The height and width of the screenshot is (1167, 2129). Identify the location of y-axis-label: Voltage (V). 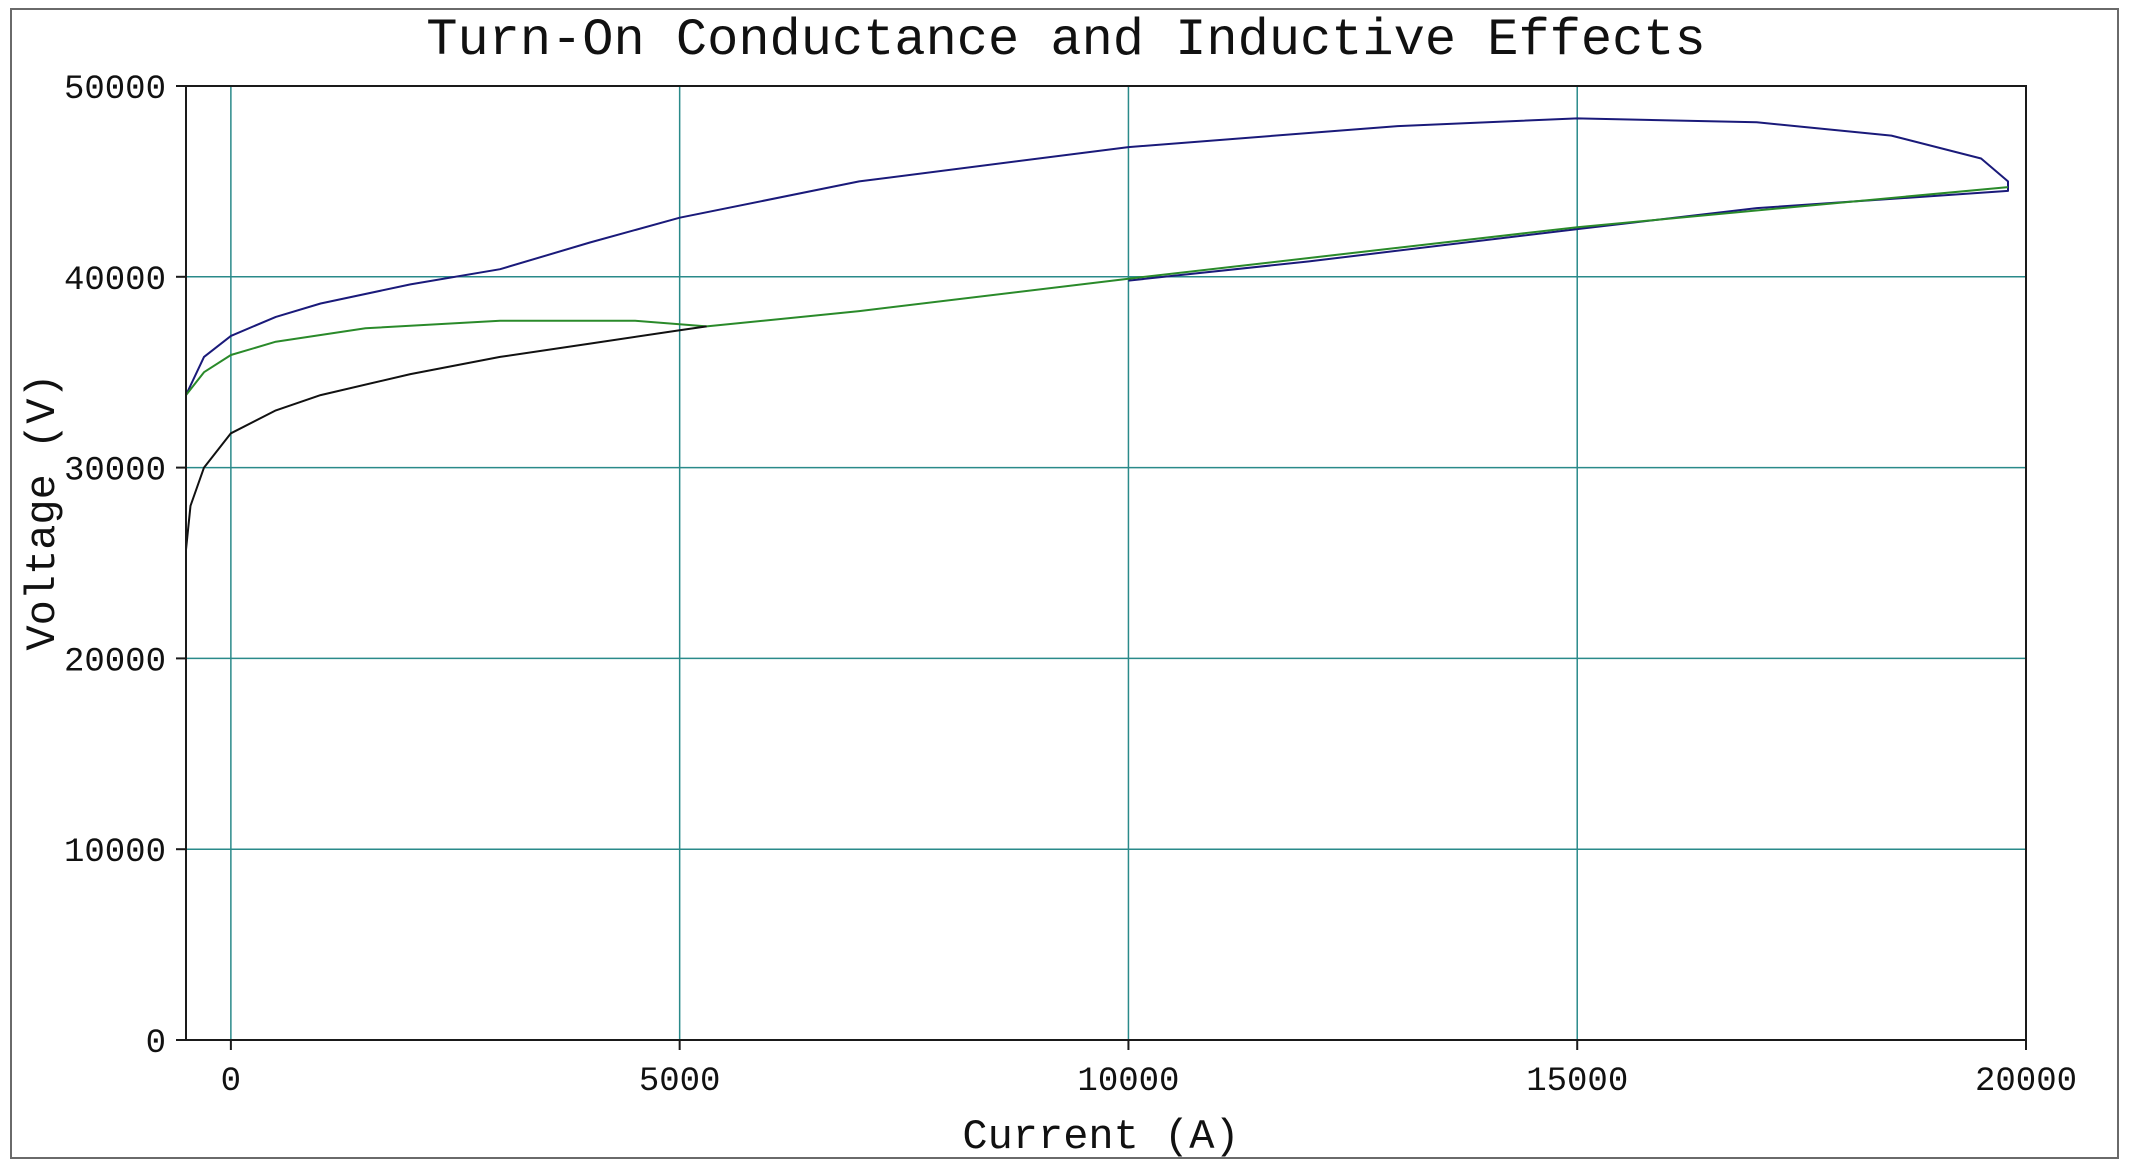
(43, 511).